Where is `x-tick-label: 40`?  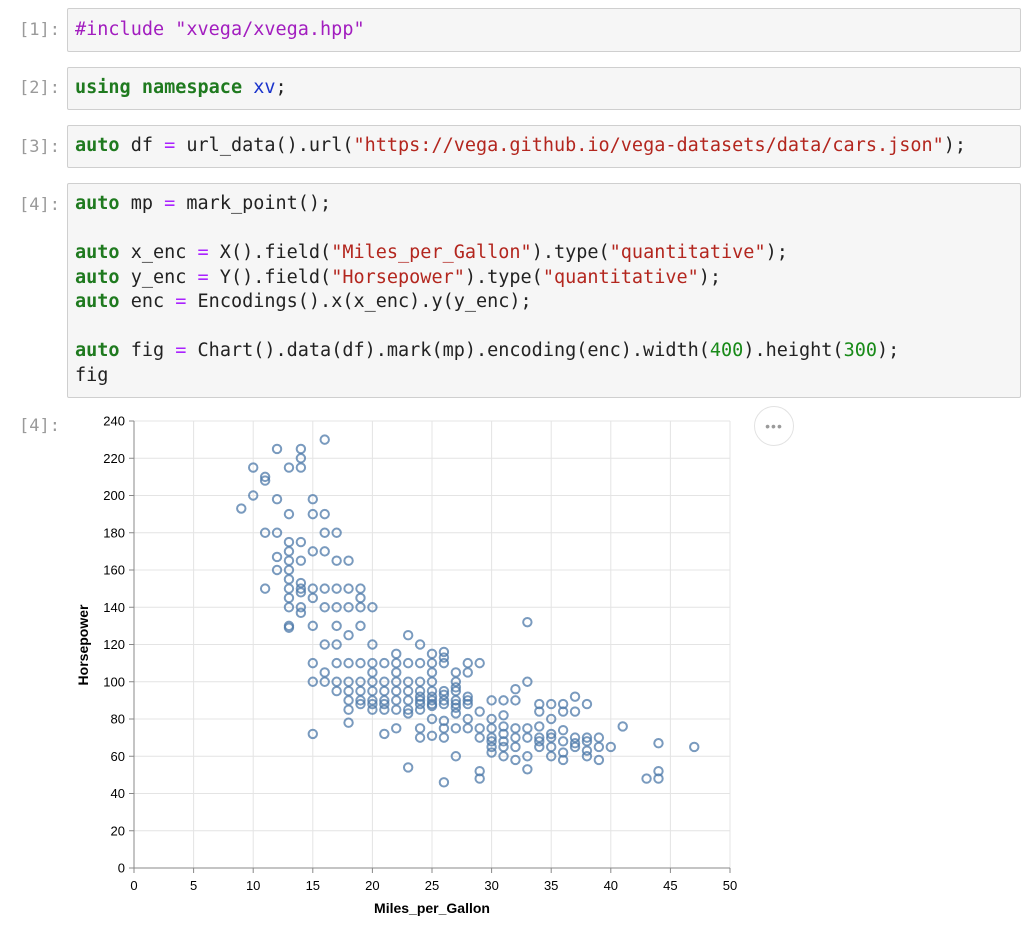
x-tick-label: 40 is located at coordinates (611, 885).